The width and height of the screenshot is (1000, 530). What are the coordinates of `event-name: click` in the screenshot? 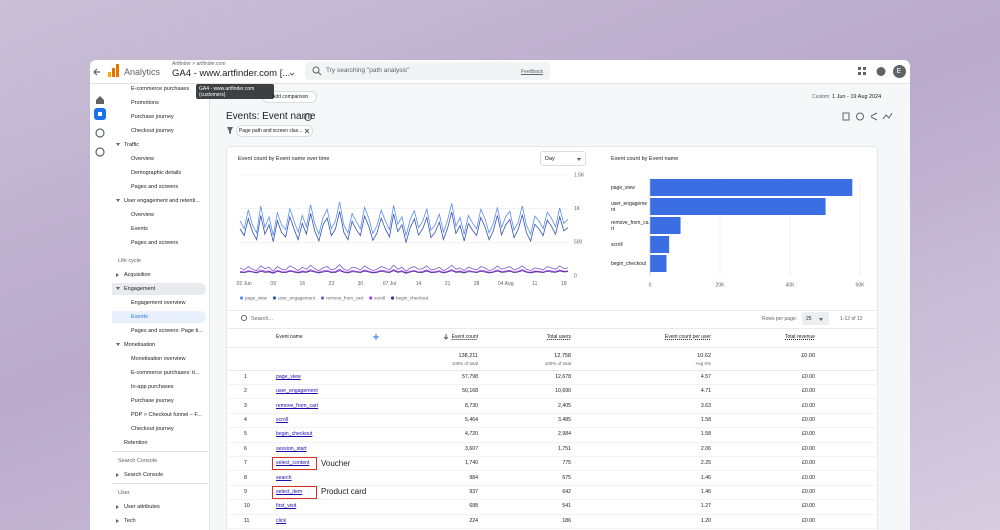 It's located at (281, 520).